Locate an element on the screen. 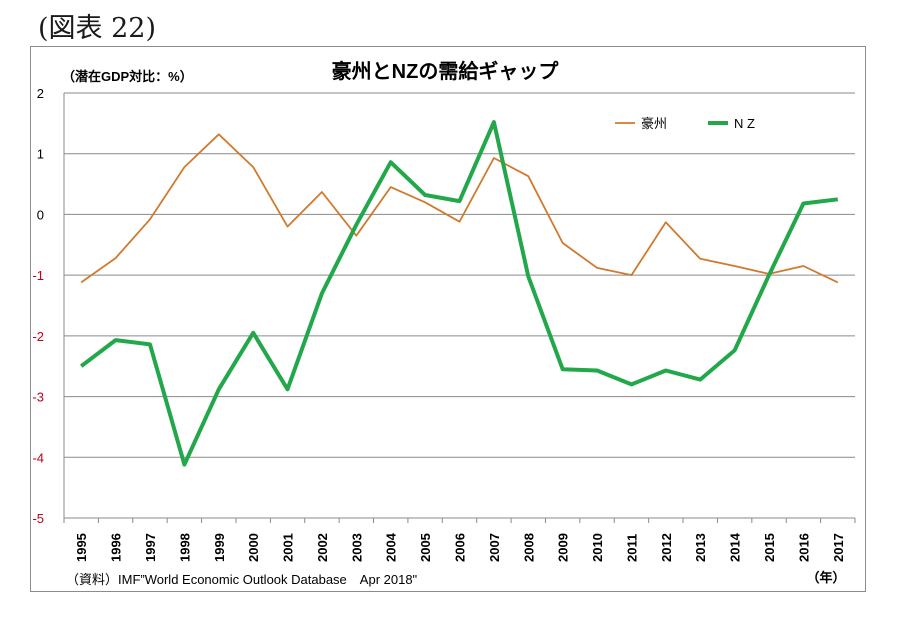  x-tick-label: 2001 is located at coordinates (288, 547).